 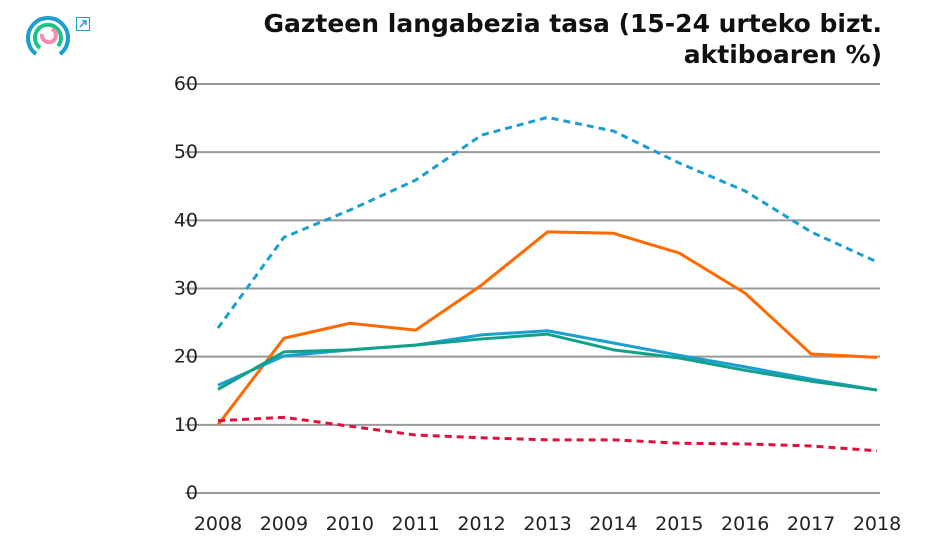 I want to click on y-tick-label: 30, so click(x=186, y=289).